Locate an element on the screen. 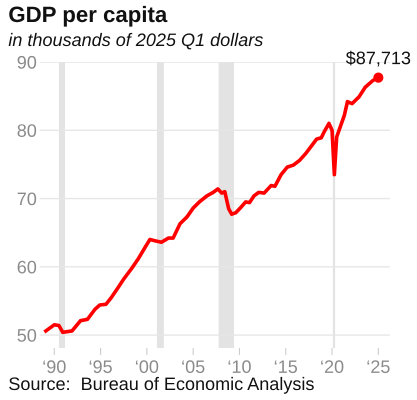 Image resolution: width=417 pixels, height=400 pixels. annotation: $87,713 is located at coordinates (378, 58).